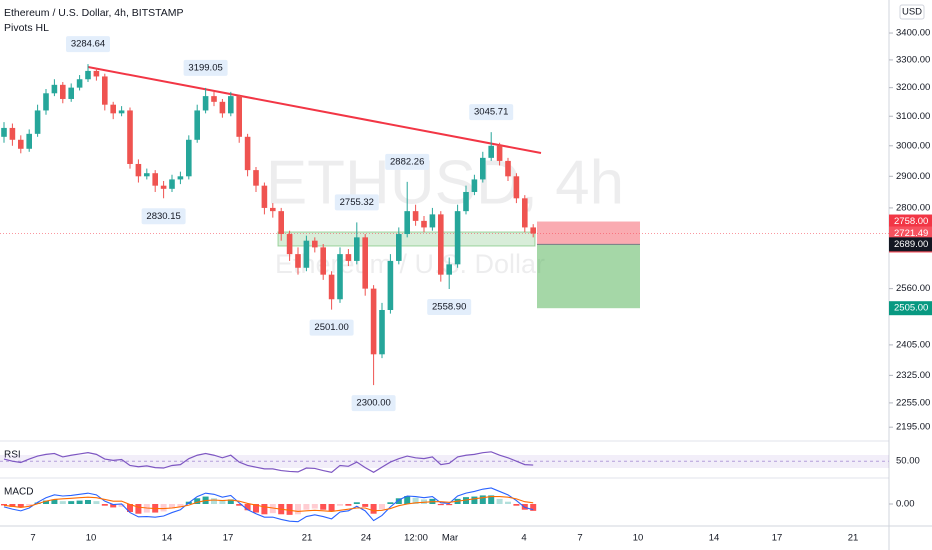 The image size is (932, 550). I want to click on x-tick-label: 24, so click(366, 538).